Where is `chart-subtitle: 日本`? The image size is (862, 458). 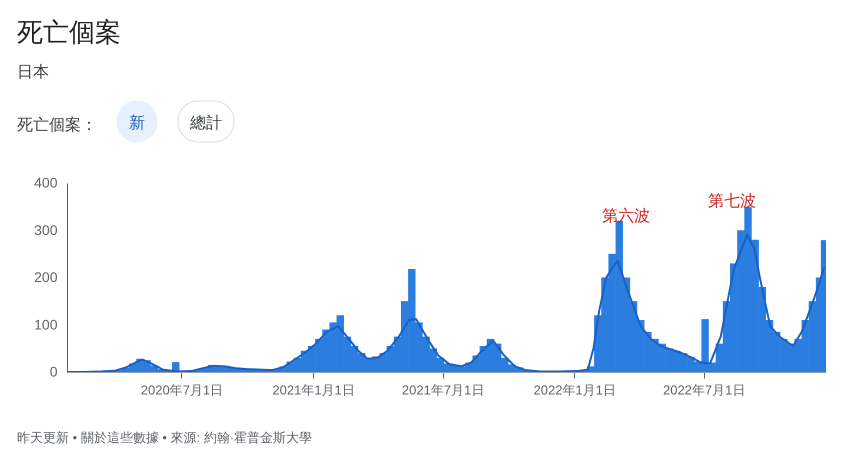 chart-subtitle: 日本 is located at coordinates (33, 72).